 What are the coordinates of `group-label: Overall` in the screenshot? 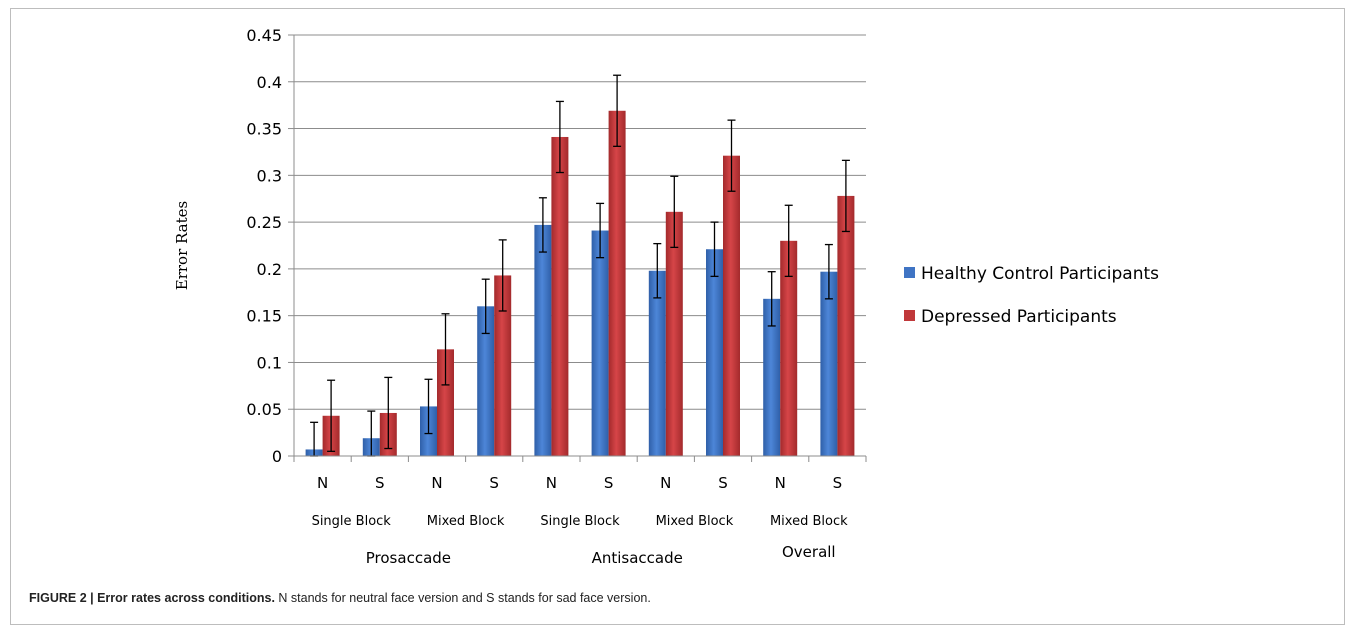 It's located at (809, 552).